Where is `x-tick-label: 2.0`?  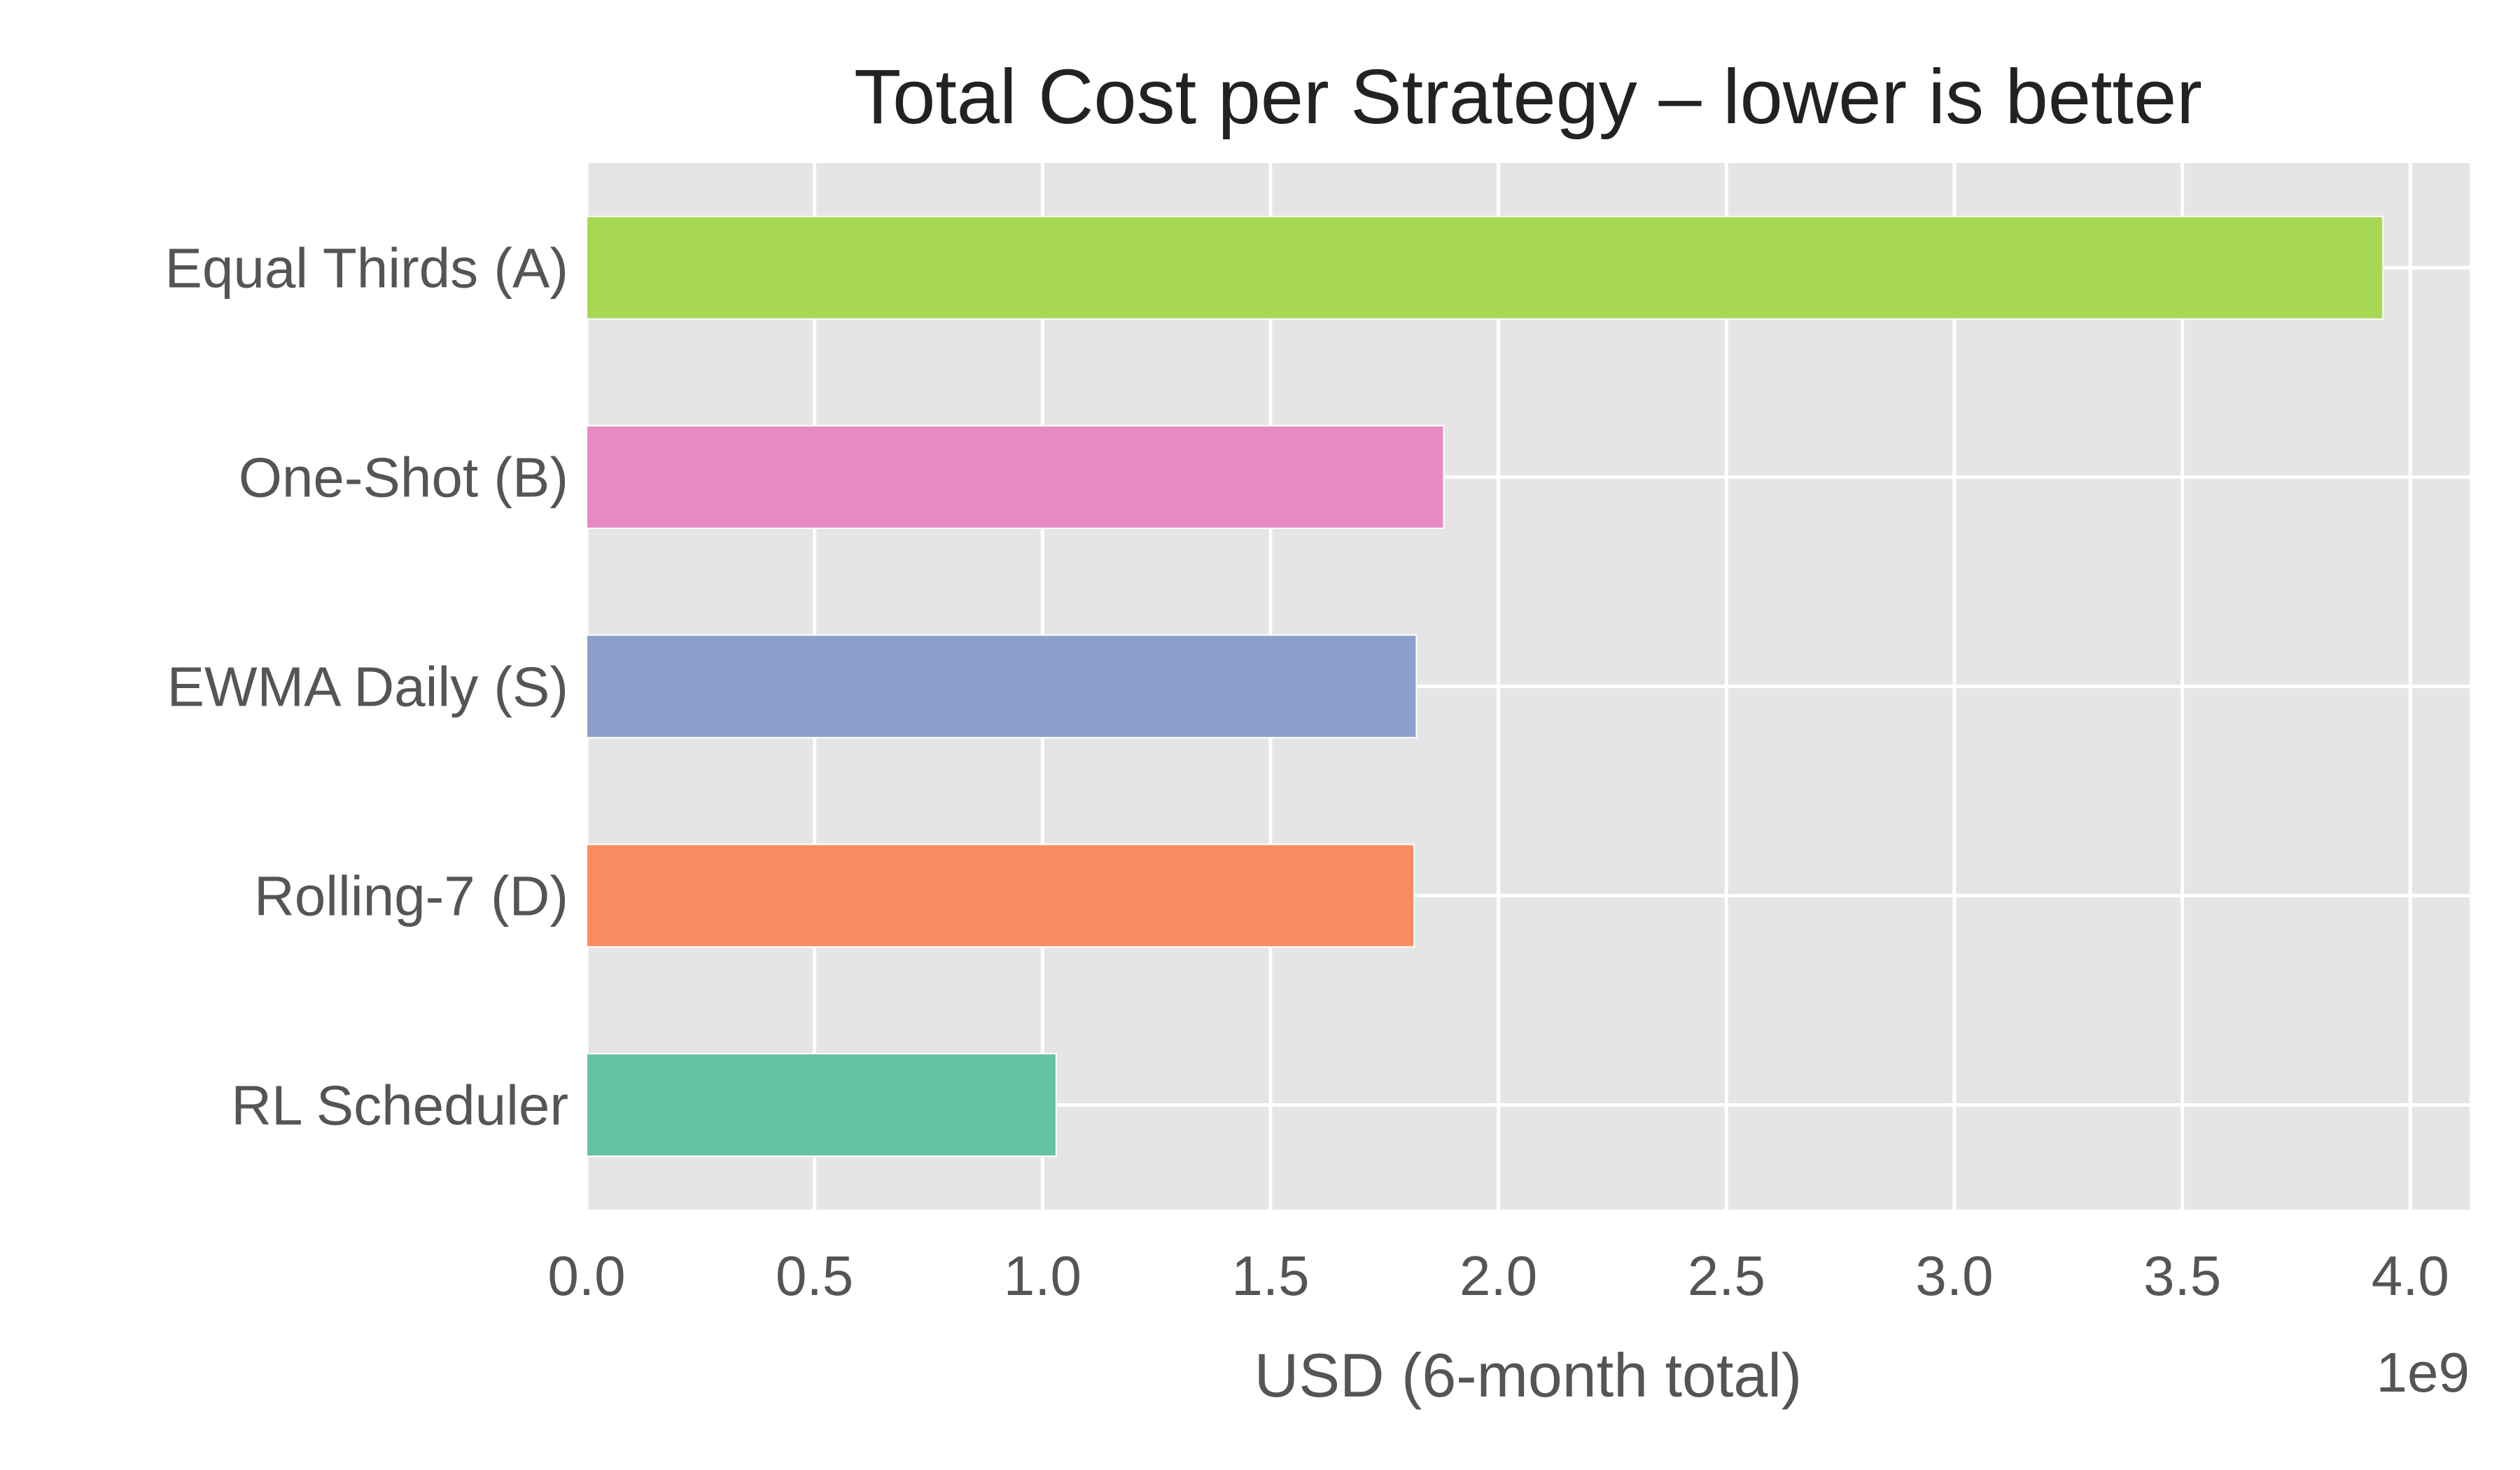
x-tick-label: 2.0 is located at coordinates (1498, 1276).